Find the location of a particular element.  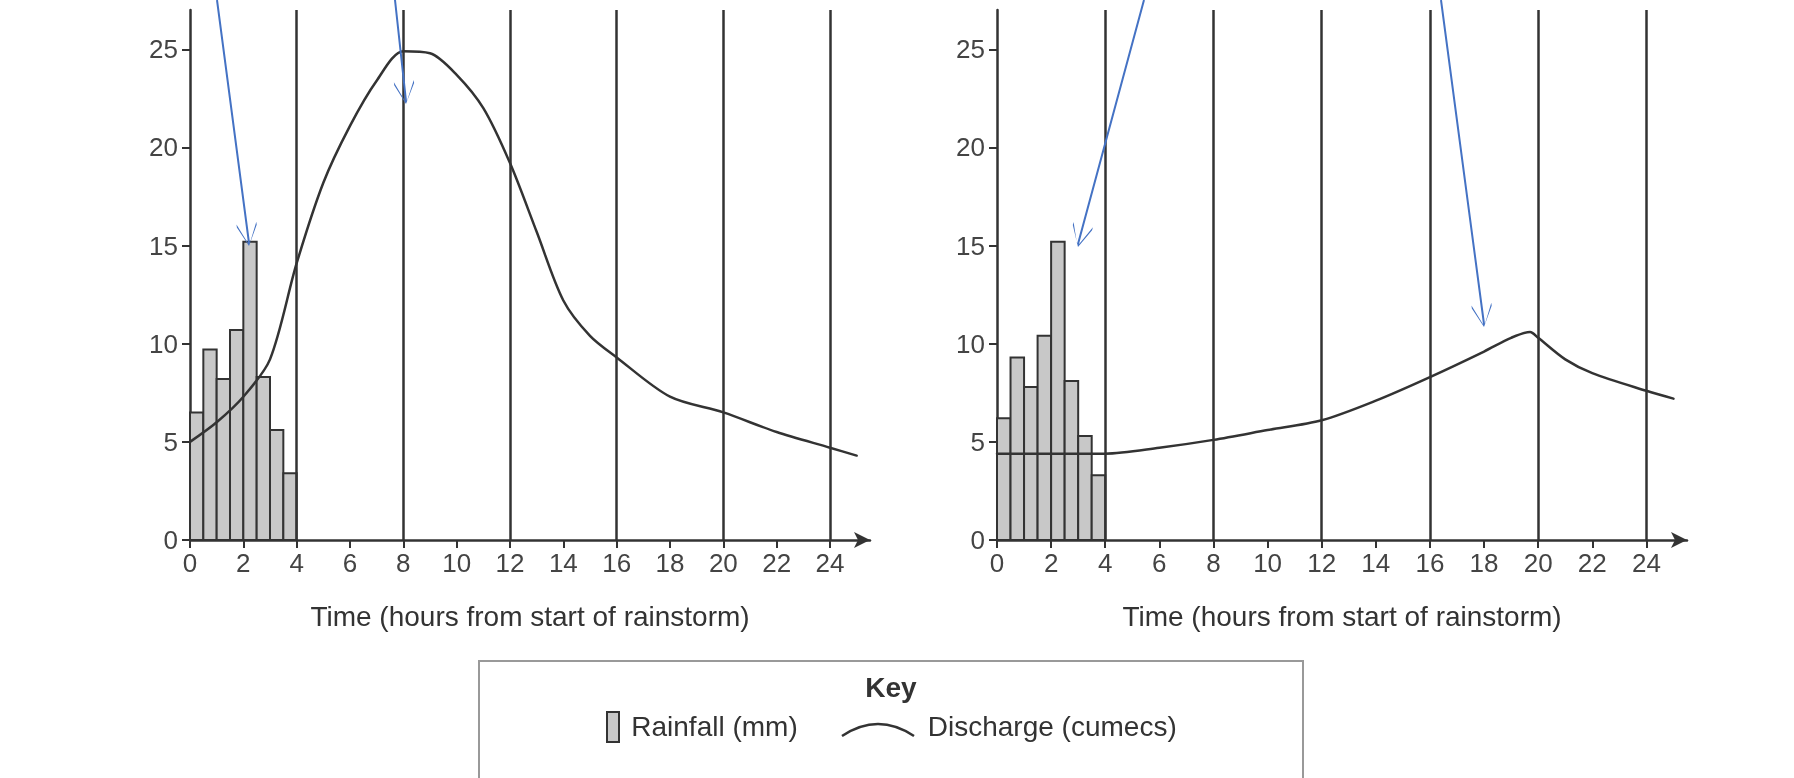

legend-label: Rainfall (mm) is located at coordinates (714, 727).